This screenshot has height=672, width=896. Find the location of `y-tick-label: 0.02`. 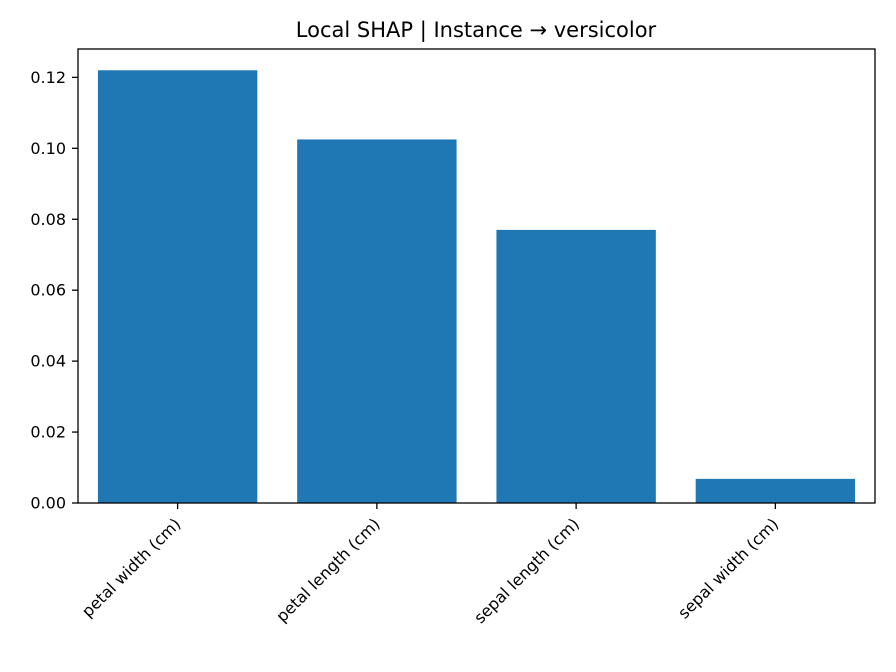

y-tick-label: 0.02 is located at coordinates (48, 432).